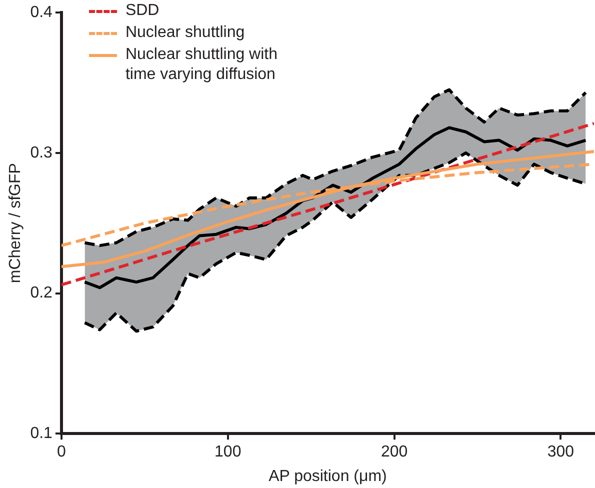 This screenshot has width=595, height=488. What do you see at coordinates (41, 433) in the screenshot?
I see `y-tick-label: 0.1` at bounding box center [41, 433].